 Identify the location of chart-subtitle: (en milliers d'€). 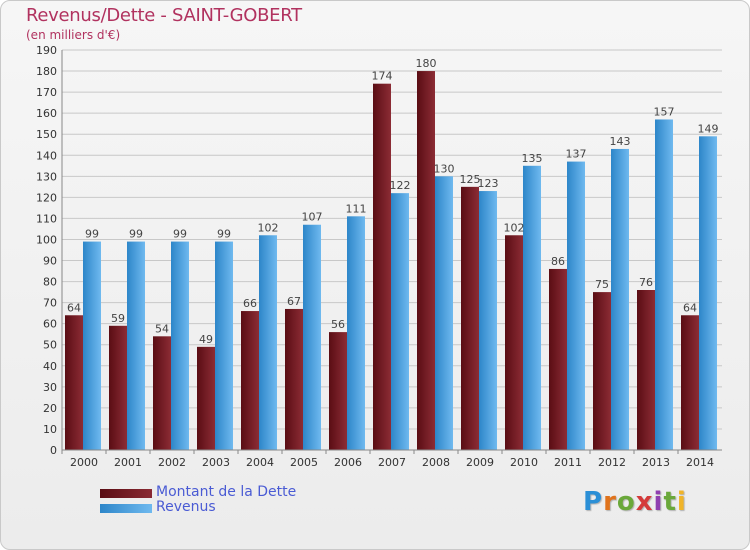
(73, 35).